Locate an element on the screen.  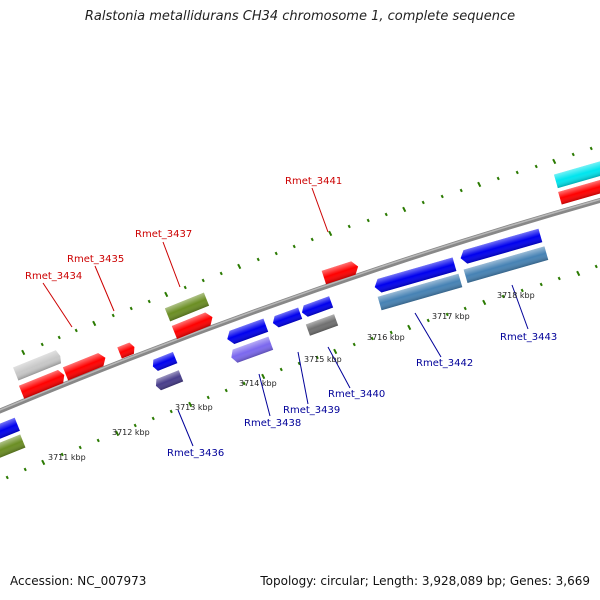
scale-label-3717: 3717 kbp is located at coordinates (451, 316).